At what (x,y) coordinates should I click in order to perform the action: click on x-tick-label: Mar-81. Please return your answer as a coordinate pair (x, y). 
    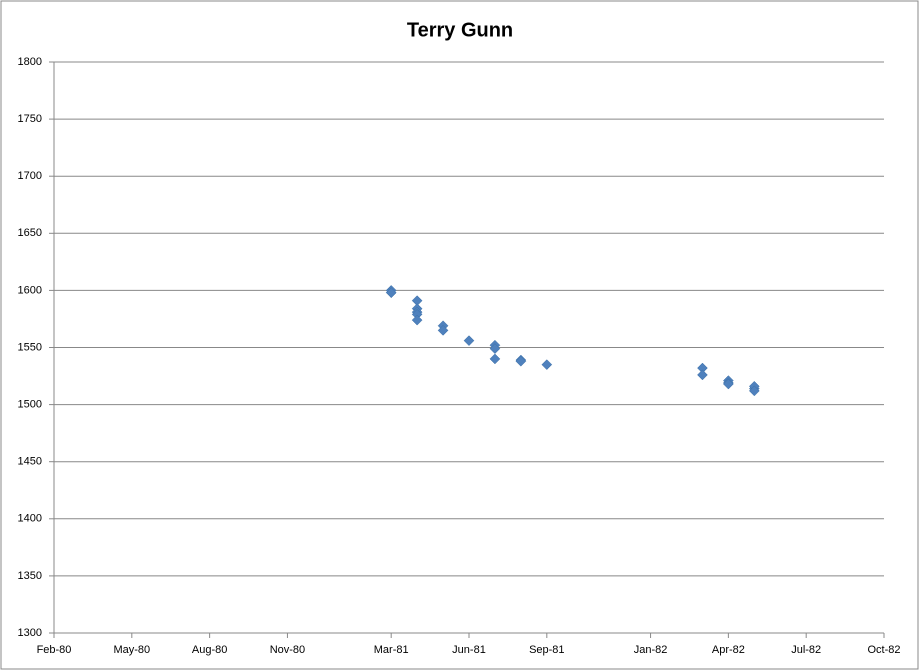
    Looking at the image, I should click on (391, 650).